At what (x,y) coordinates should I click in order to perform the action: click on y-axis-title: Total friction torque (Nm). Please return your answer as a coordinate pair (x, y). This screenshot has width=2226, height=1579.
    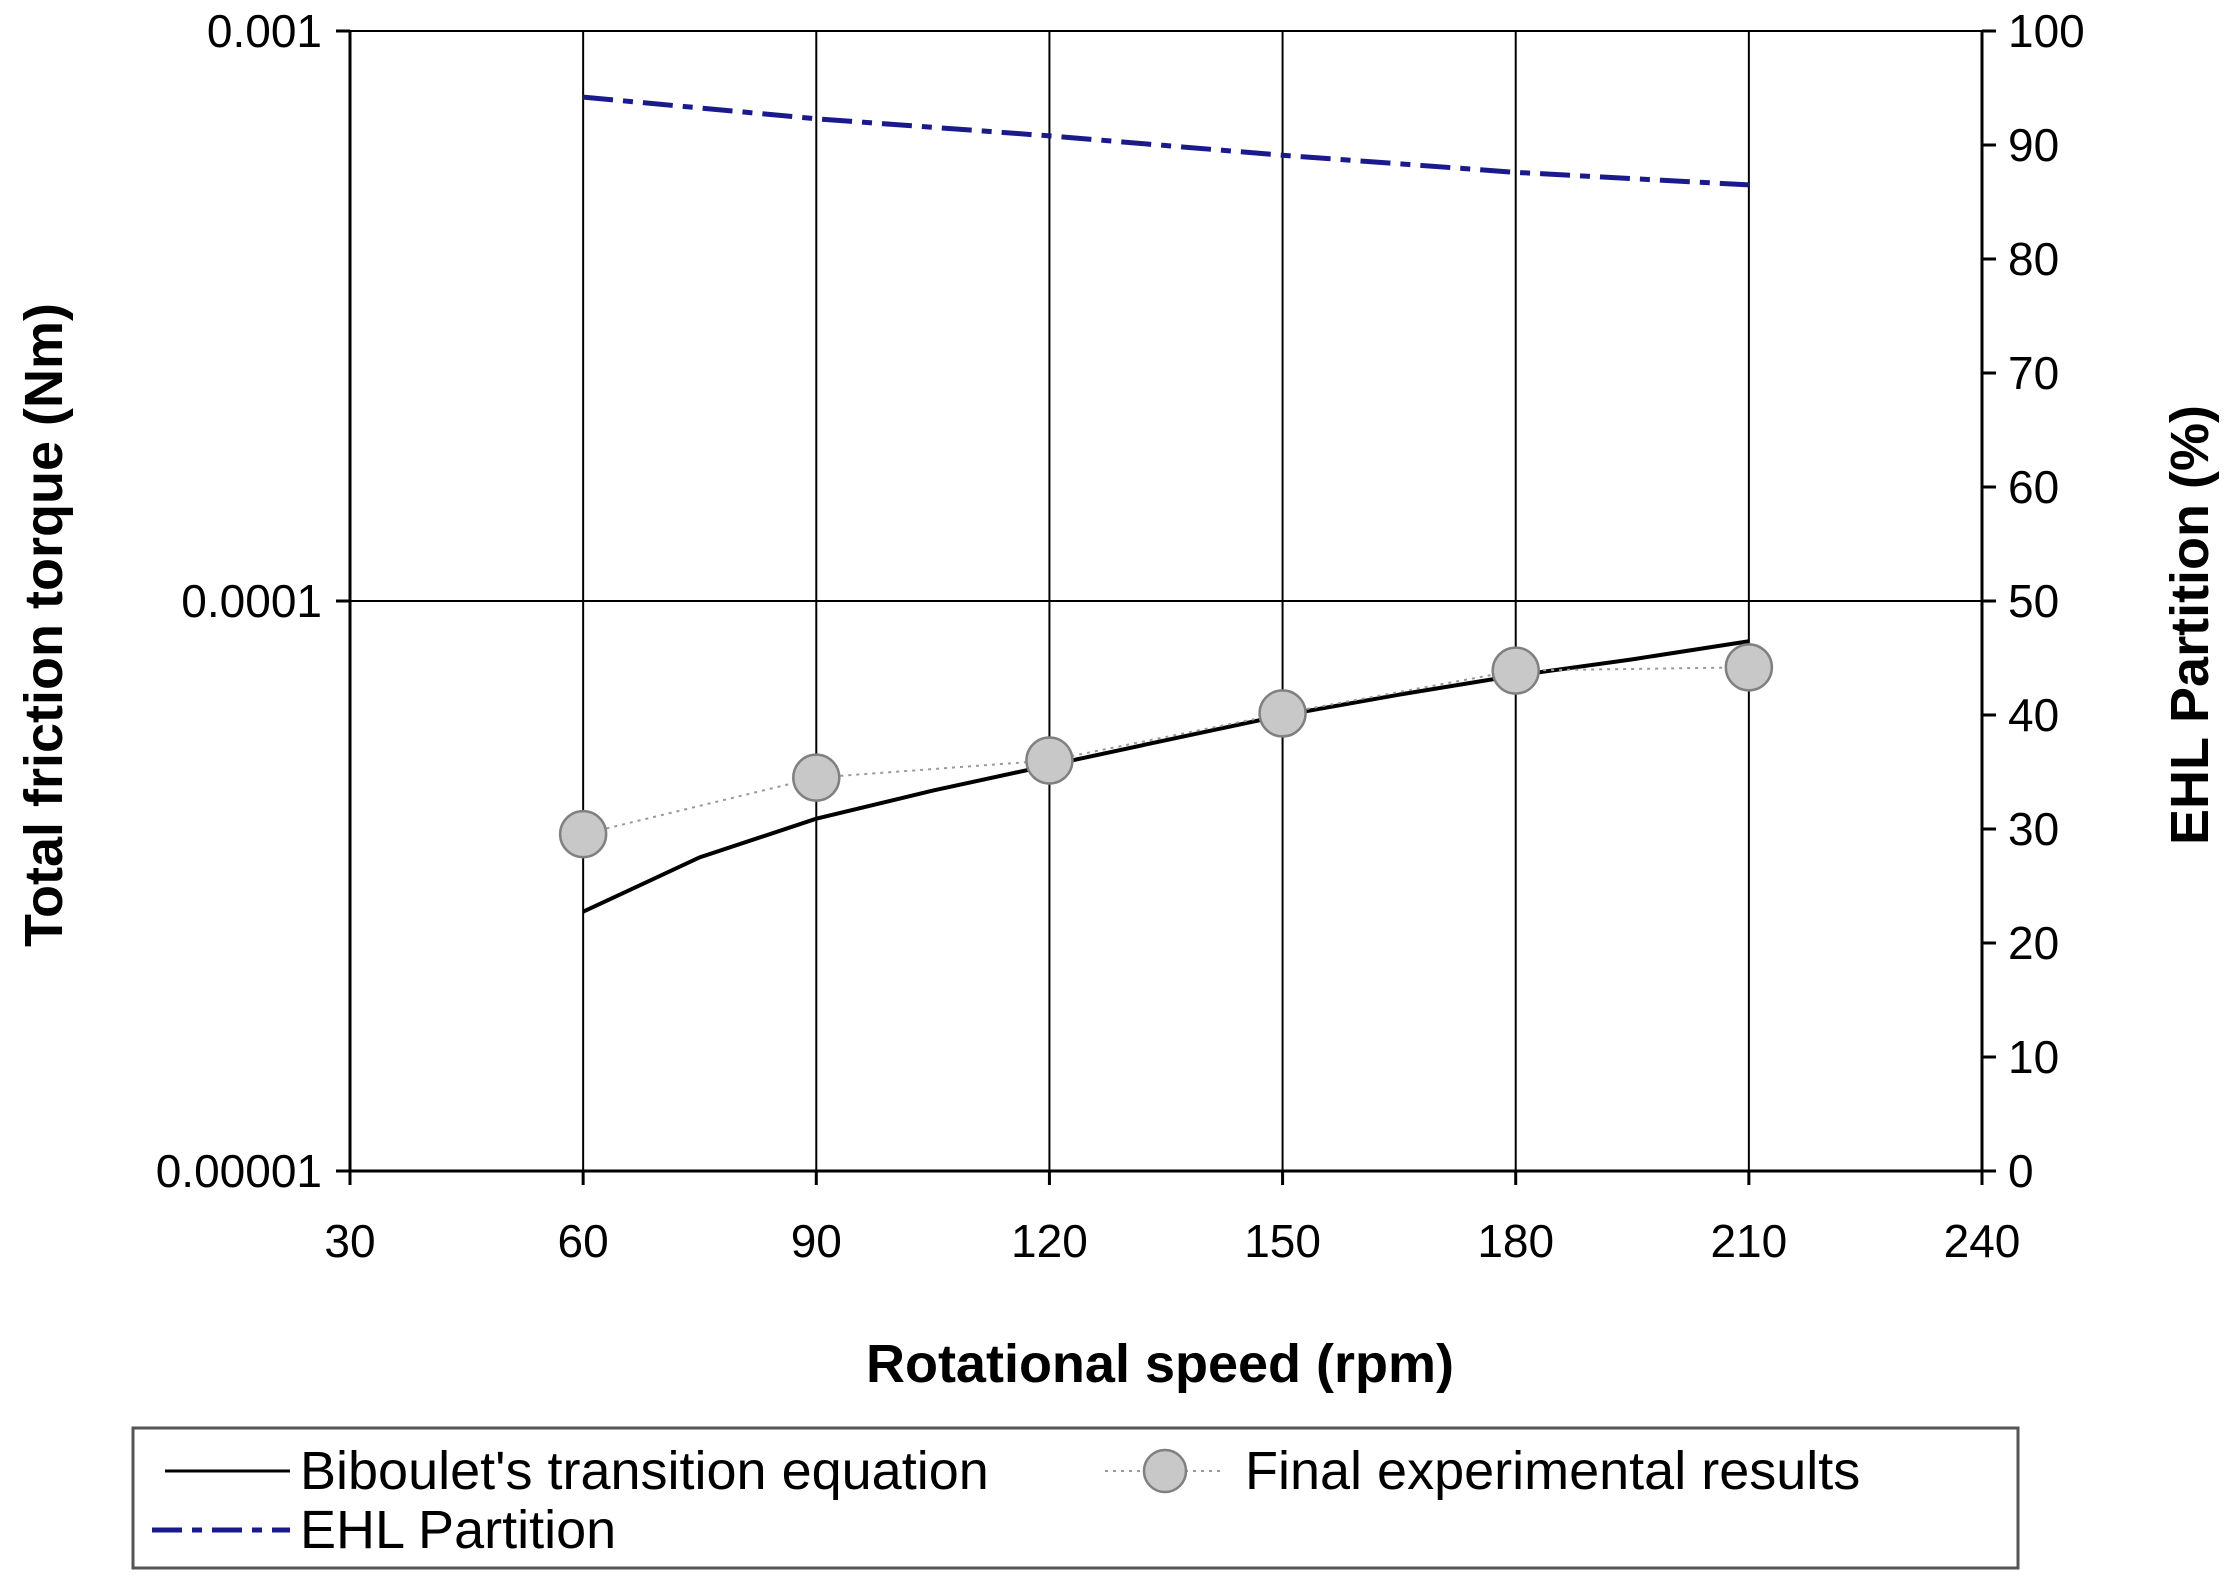
    Looking at the image, I should click on (44, 625).